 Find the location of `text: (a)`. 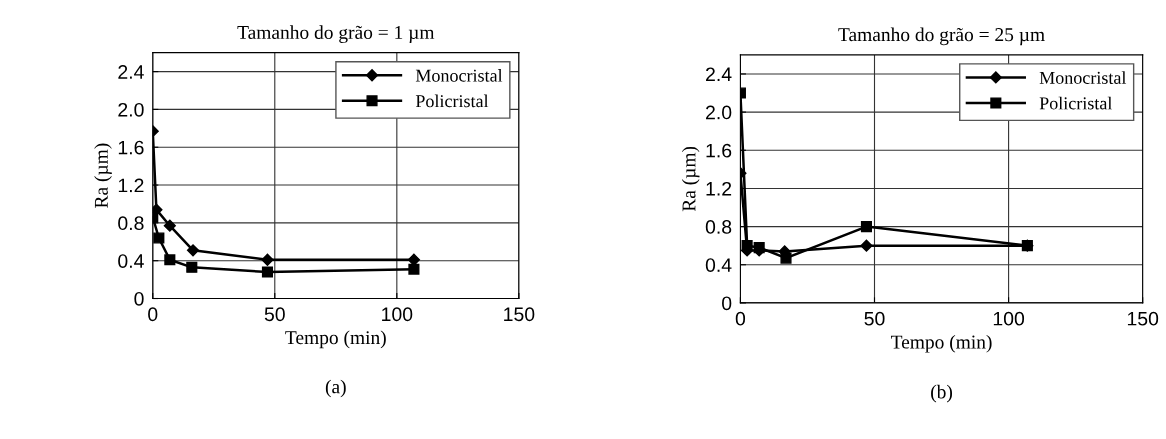

text: (a) is located at coordinates (335, 388).